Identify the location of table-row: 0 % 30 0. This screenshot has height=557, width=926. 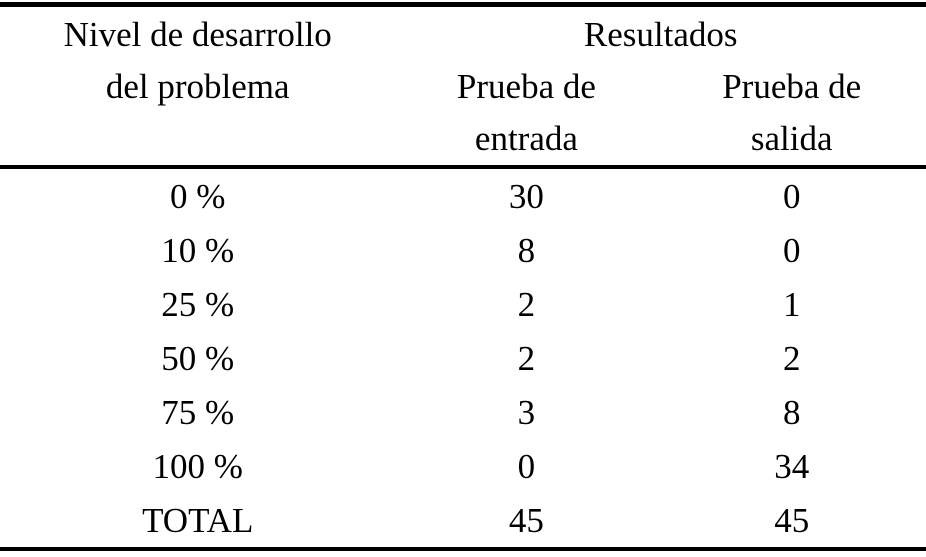
(463, 195).